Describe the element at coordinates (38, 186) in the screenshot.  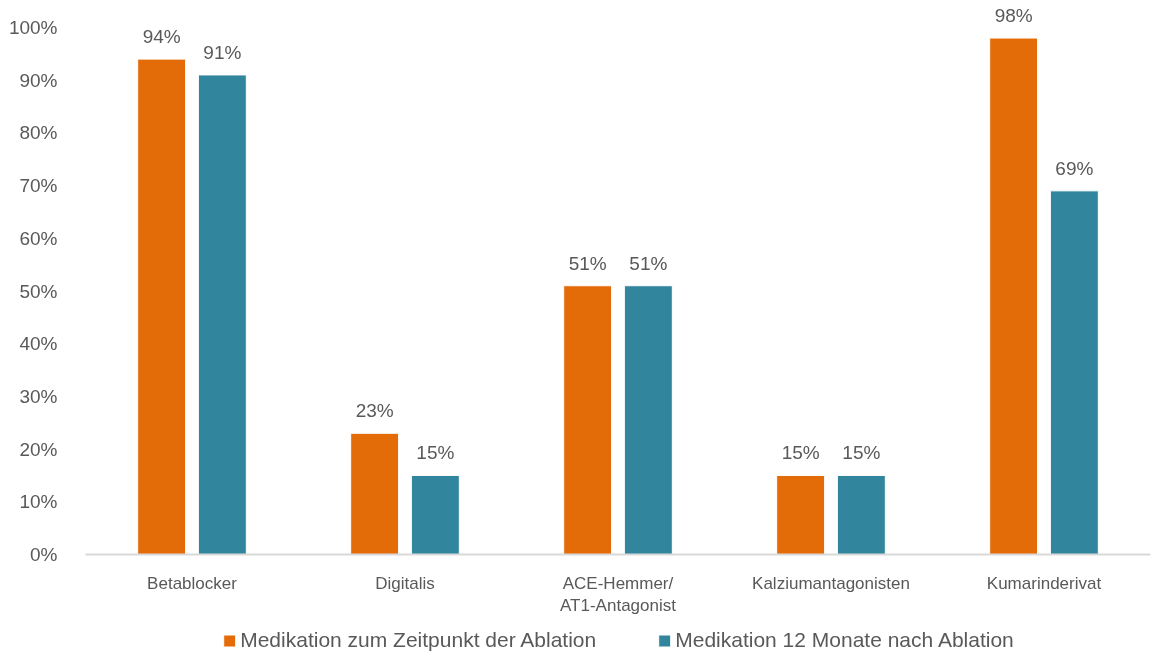
I see `y-tick-label: 70%` at that location.